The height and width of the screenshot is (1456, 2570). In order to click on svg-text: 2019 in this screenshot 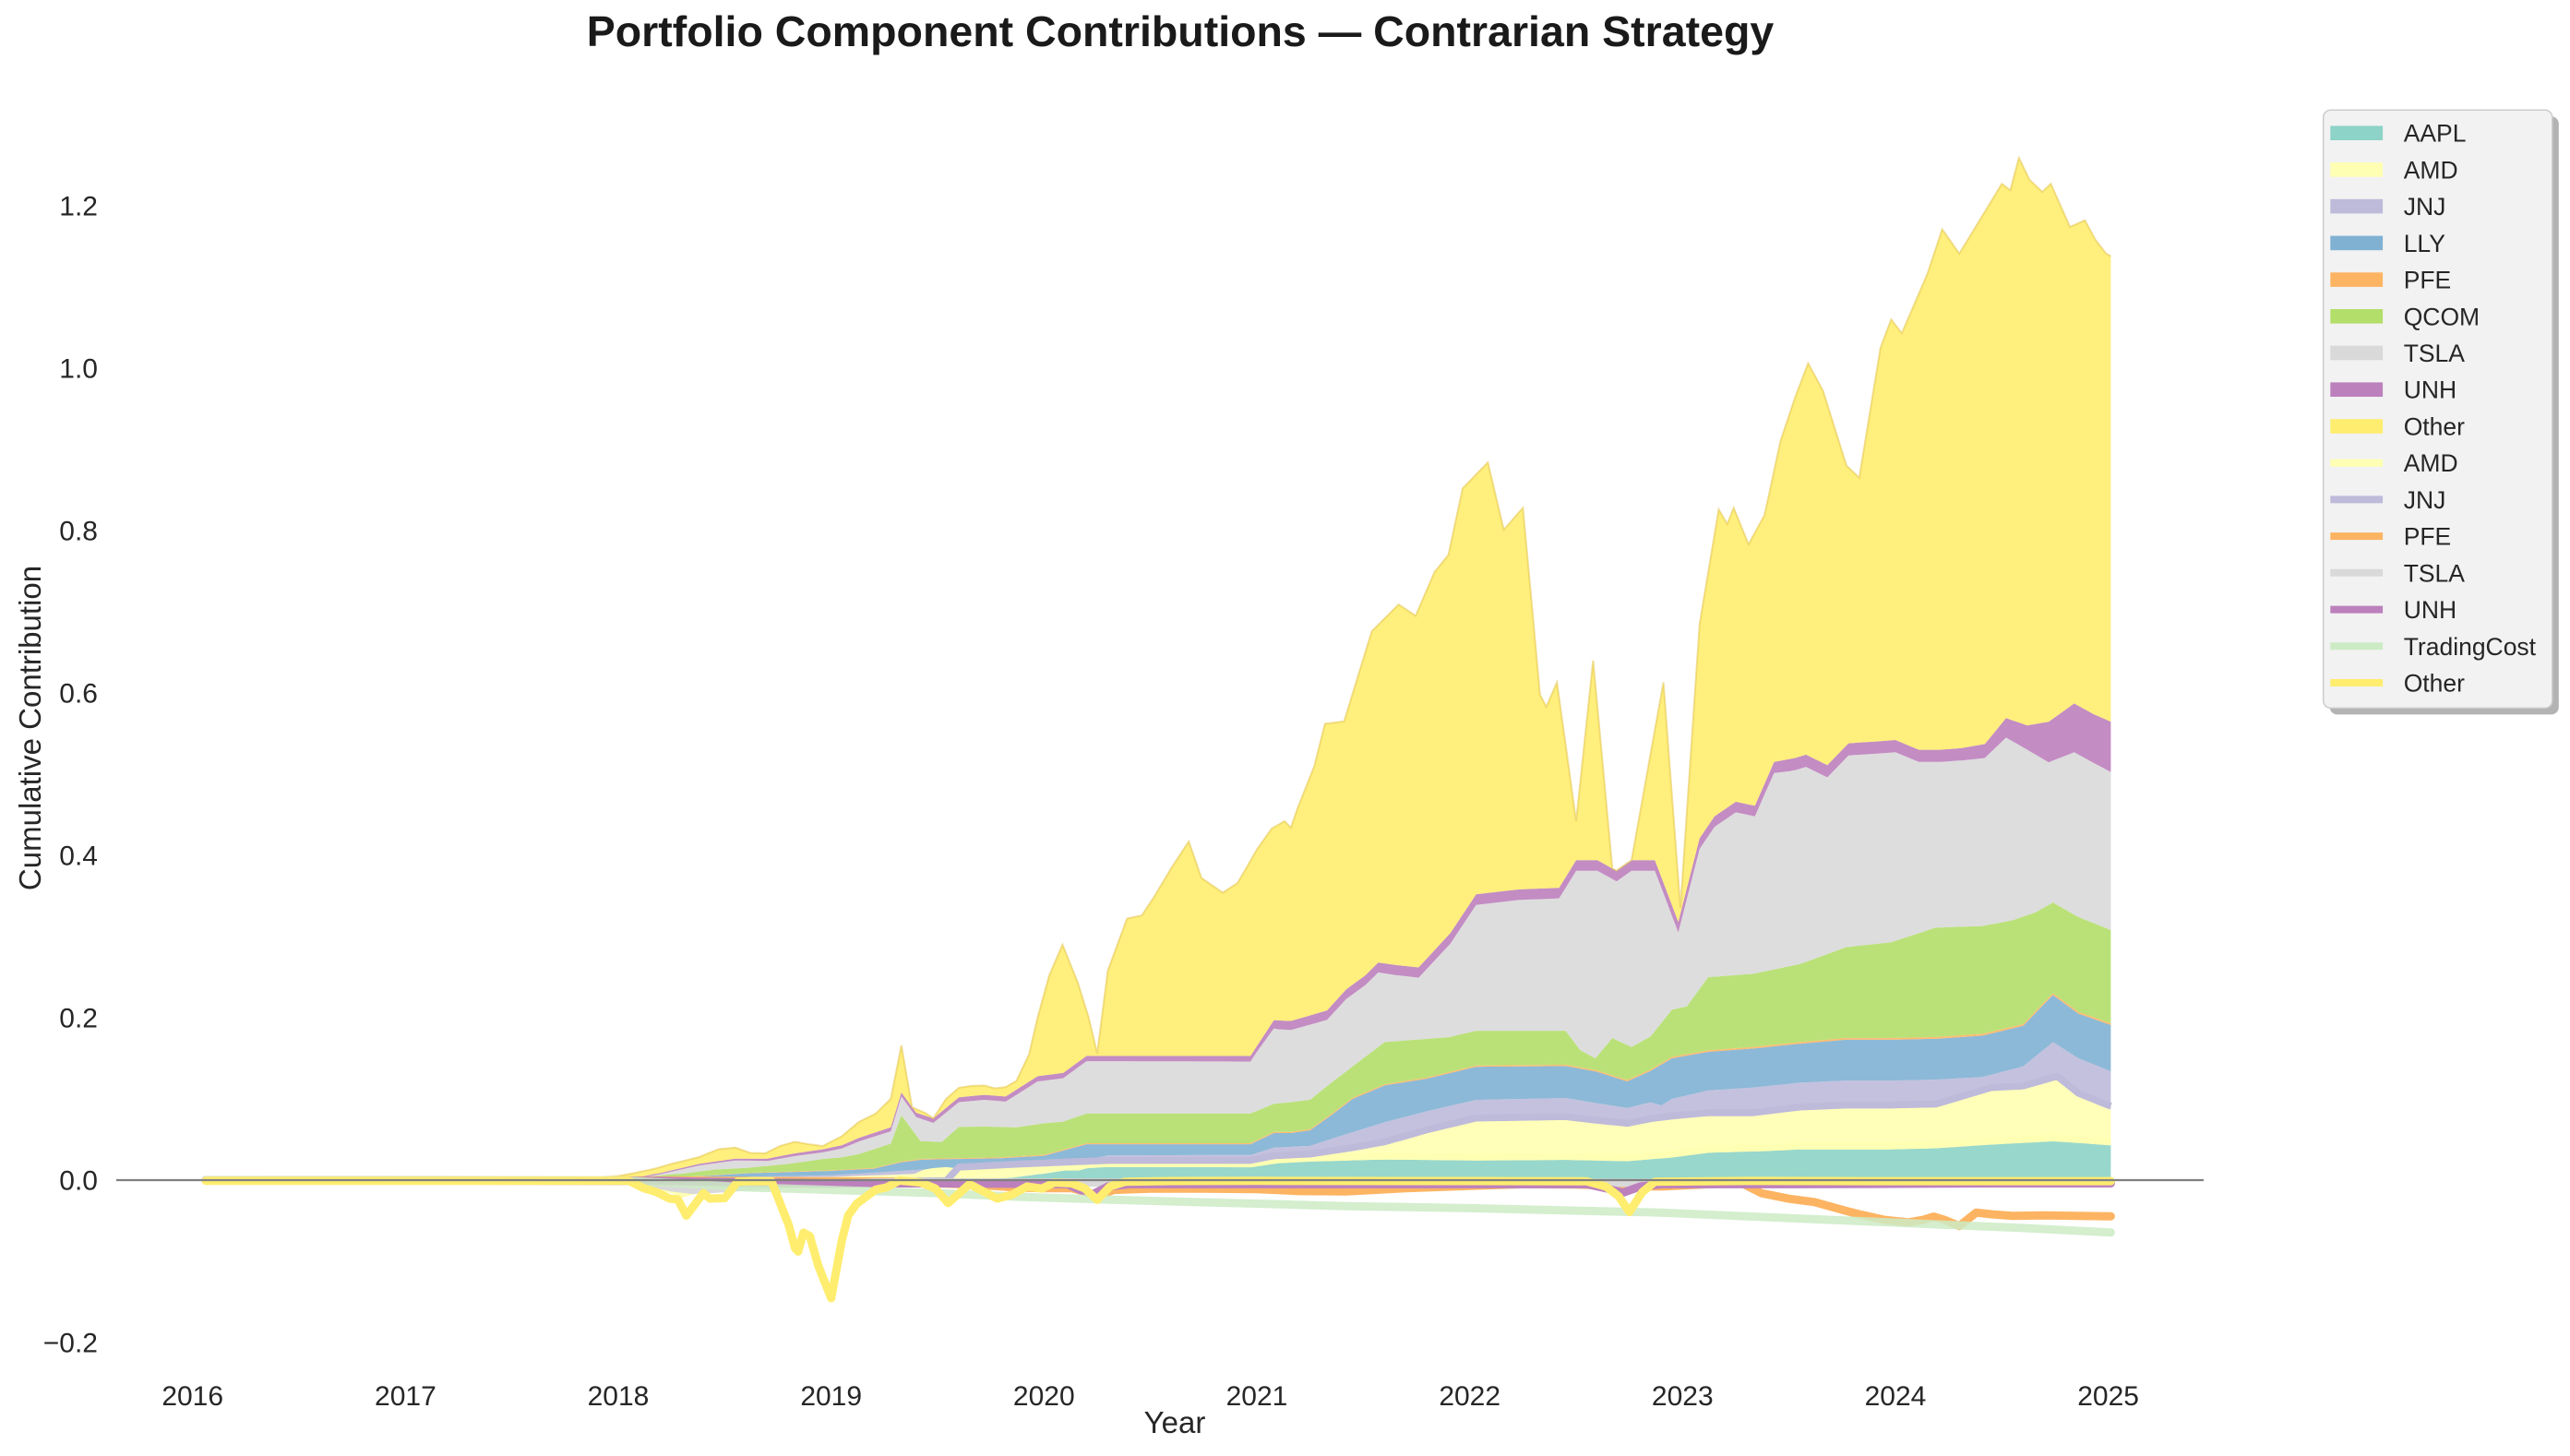, I will do `click(831, 1396)`.